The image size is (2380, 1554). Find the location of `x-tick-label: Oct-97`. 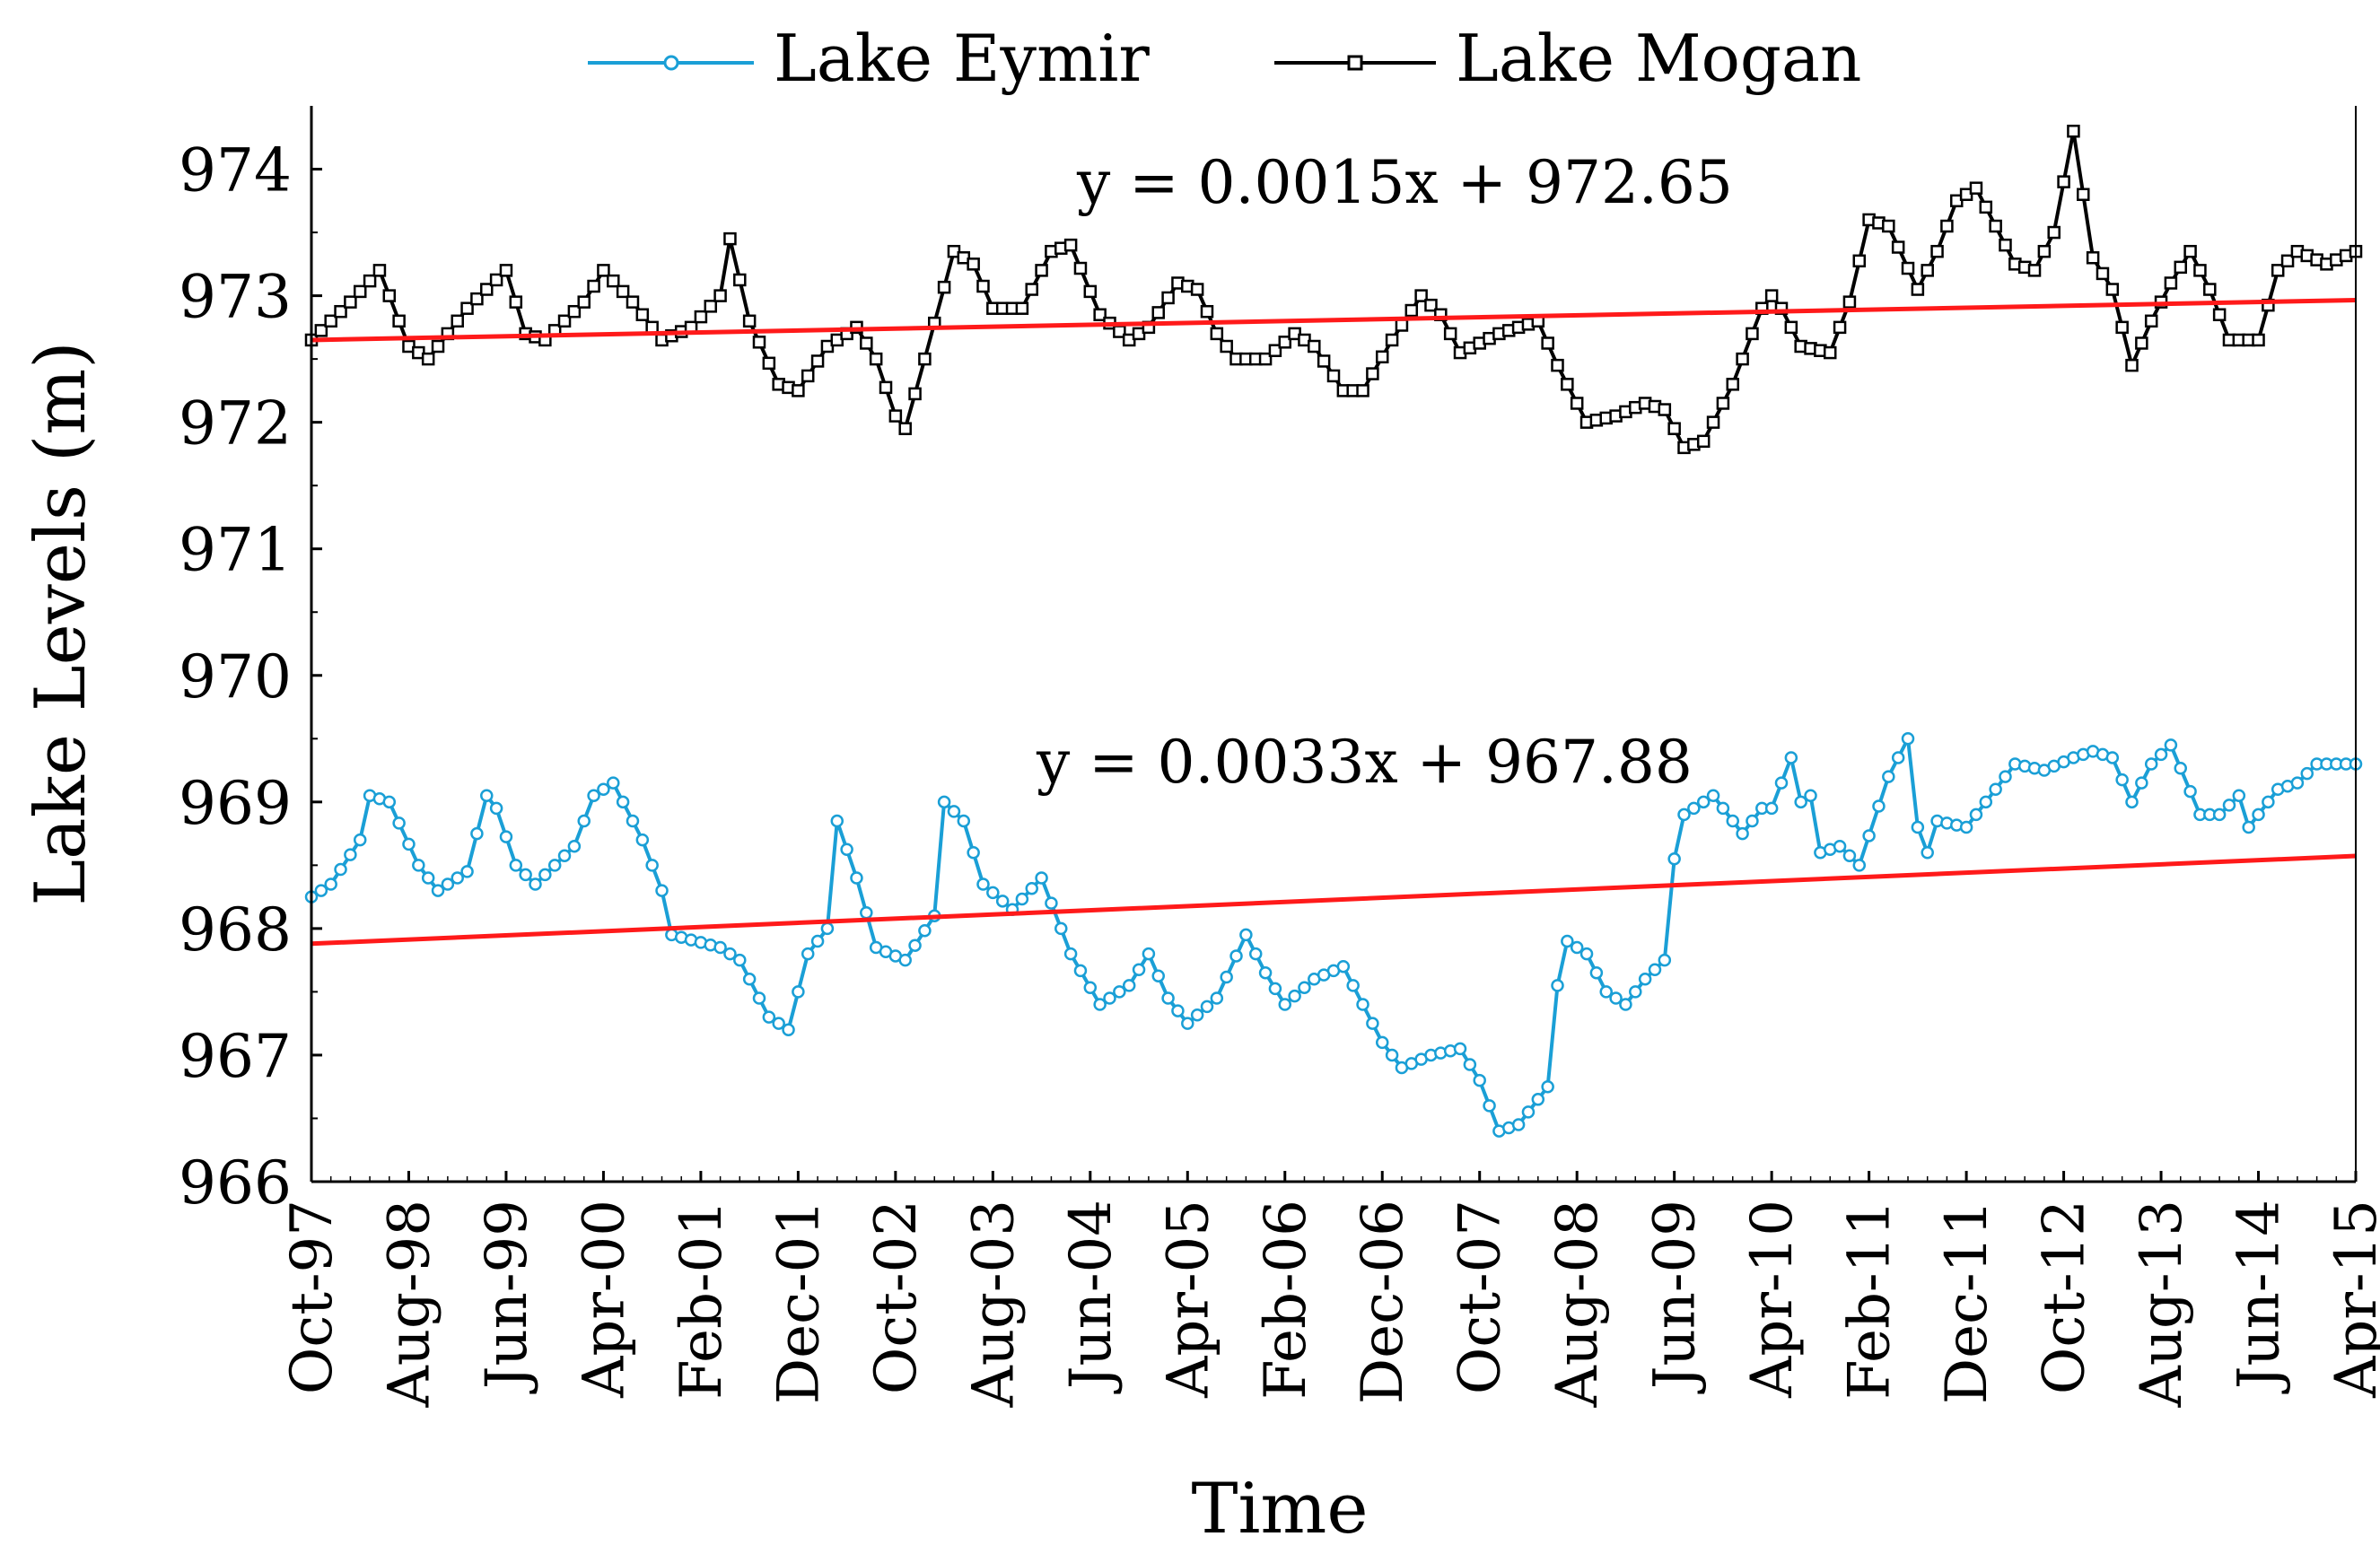

x-tick-label: Oct-97 is located at coordinates (312, 1297).